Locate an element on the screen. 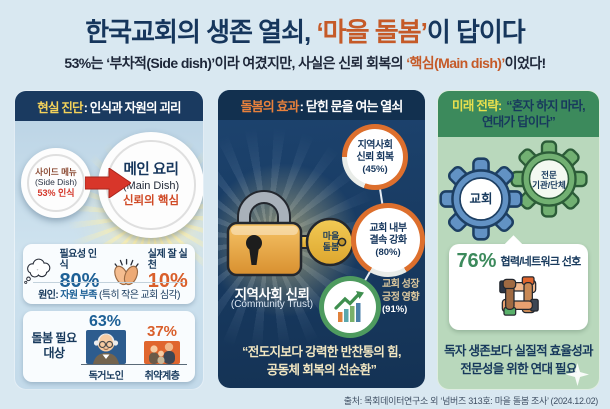  vulnerable-bar-label: 취약계층 is located at coordinates (162, 376).